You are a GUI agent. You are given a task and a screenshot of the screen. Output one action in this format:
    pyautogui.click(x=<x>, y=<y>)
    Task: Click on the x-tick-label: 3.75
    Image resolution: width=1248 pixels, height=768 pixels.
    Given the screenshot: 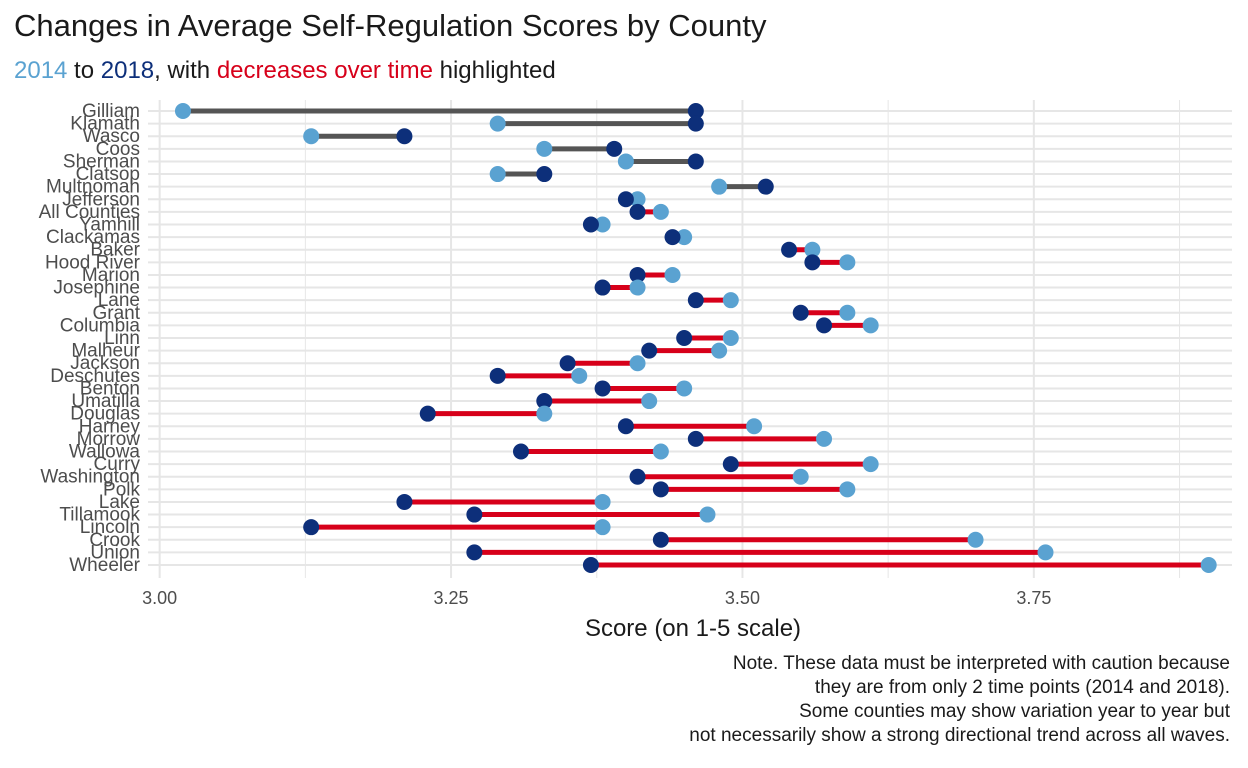 What is the action you would take?
    pyautogui.click(x=1033, y=598)
    